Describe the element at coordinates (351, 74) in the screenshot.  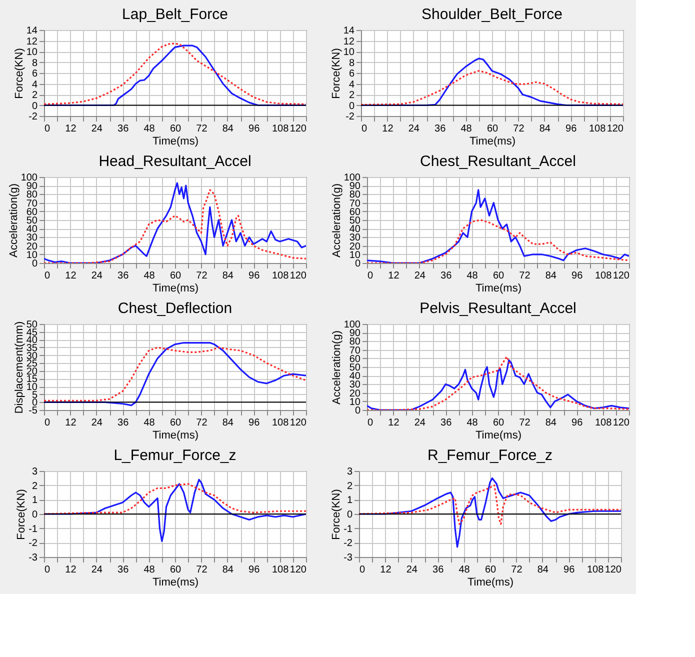
I see `y-tick-label: 6` at that location.